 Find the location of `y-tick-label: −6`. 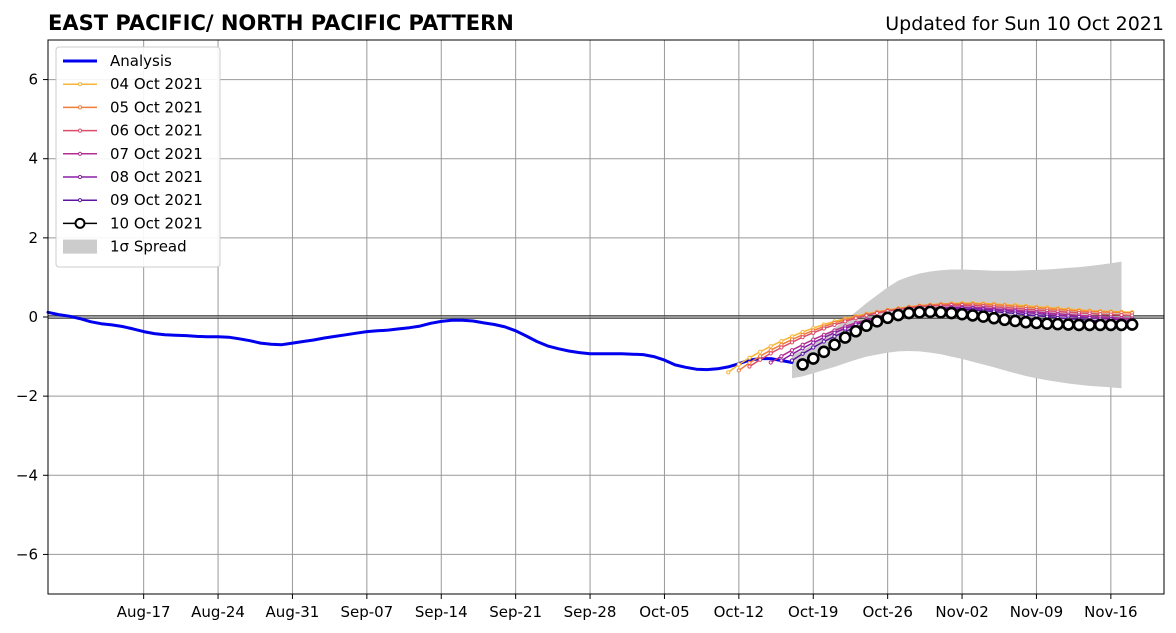

y-tick-label: −6 is located at coordinates (27, 554).